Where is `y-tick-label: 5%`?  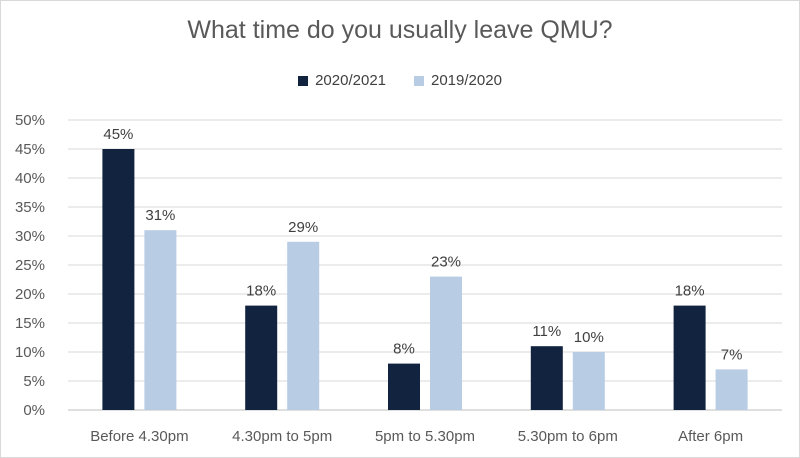
y-tick-label: 5% is located at coordinates (34, 381).